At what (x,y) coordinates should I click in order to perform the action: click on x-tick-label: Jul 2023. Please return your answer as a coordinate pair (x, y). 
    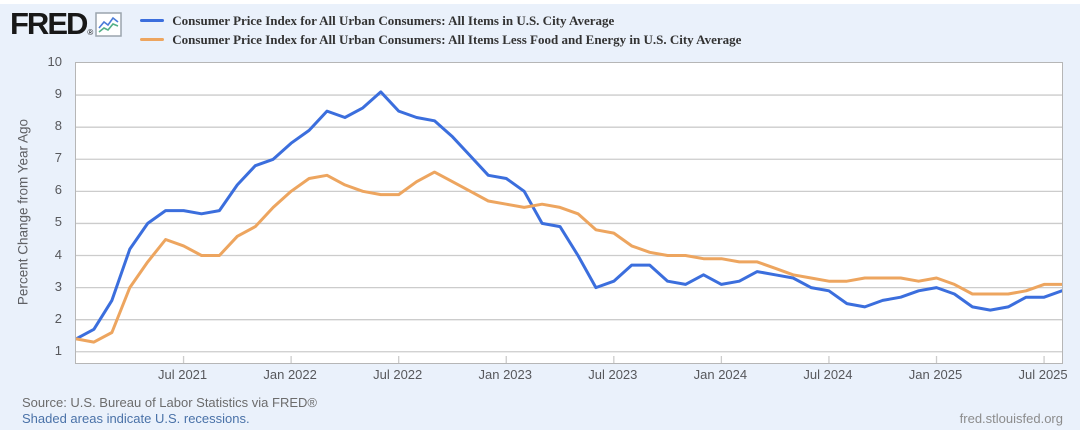
    Looking at the image, I should click on (613, 374).